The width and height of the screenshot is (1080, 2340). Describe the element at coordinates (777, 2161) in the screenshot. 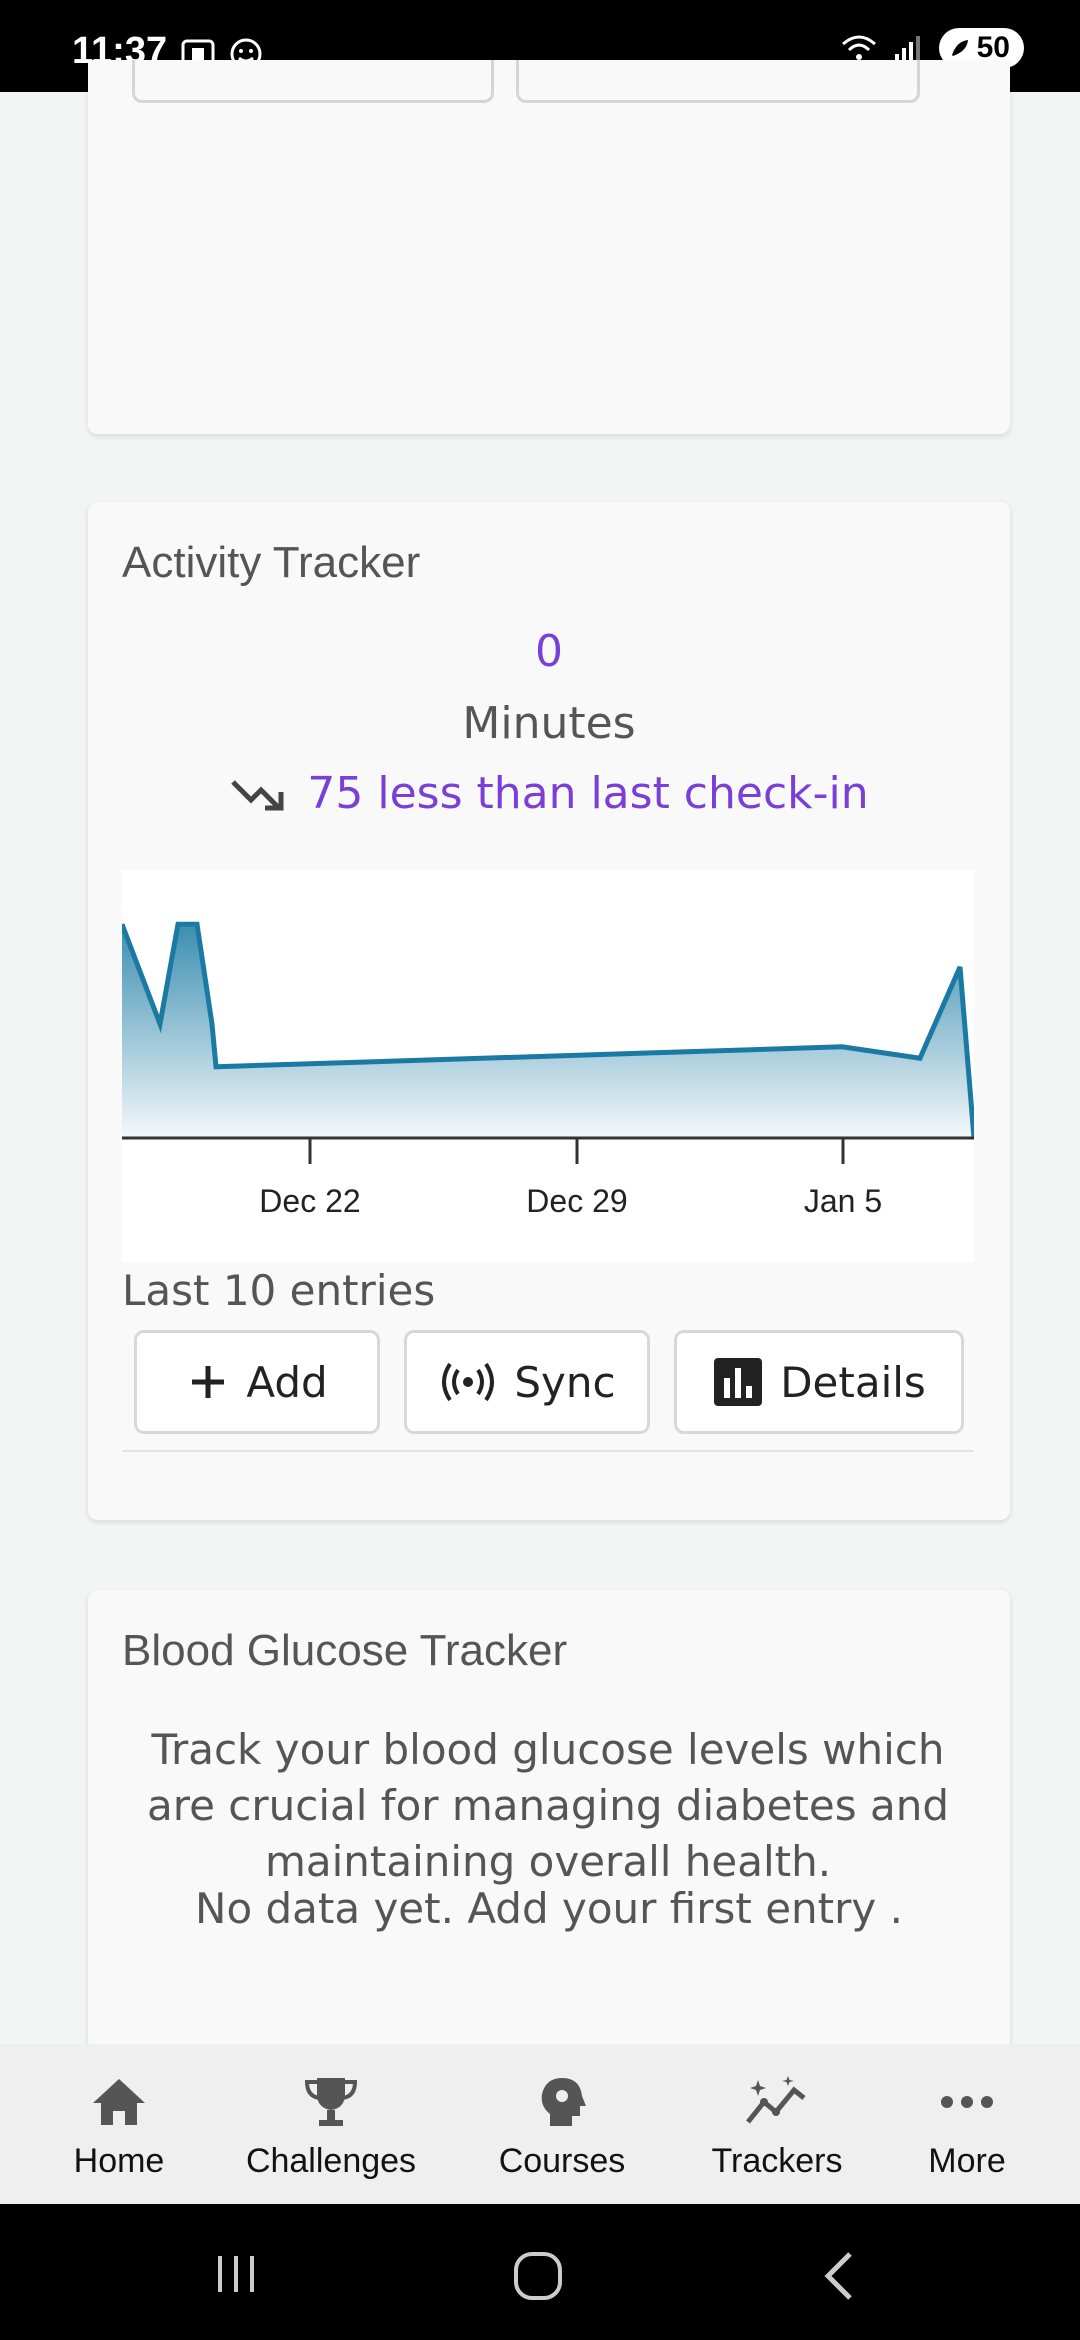

I see `nav-label: Trackers` at that location.